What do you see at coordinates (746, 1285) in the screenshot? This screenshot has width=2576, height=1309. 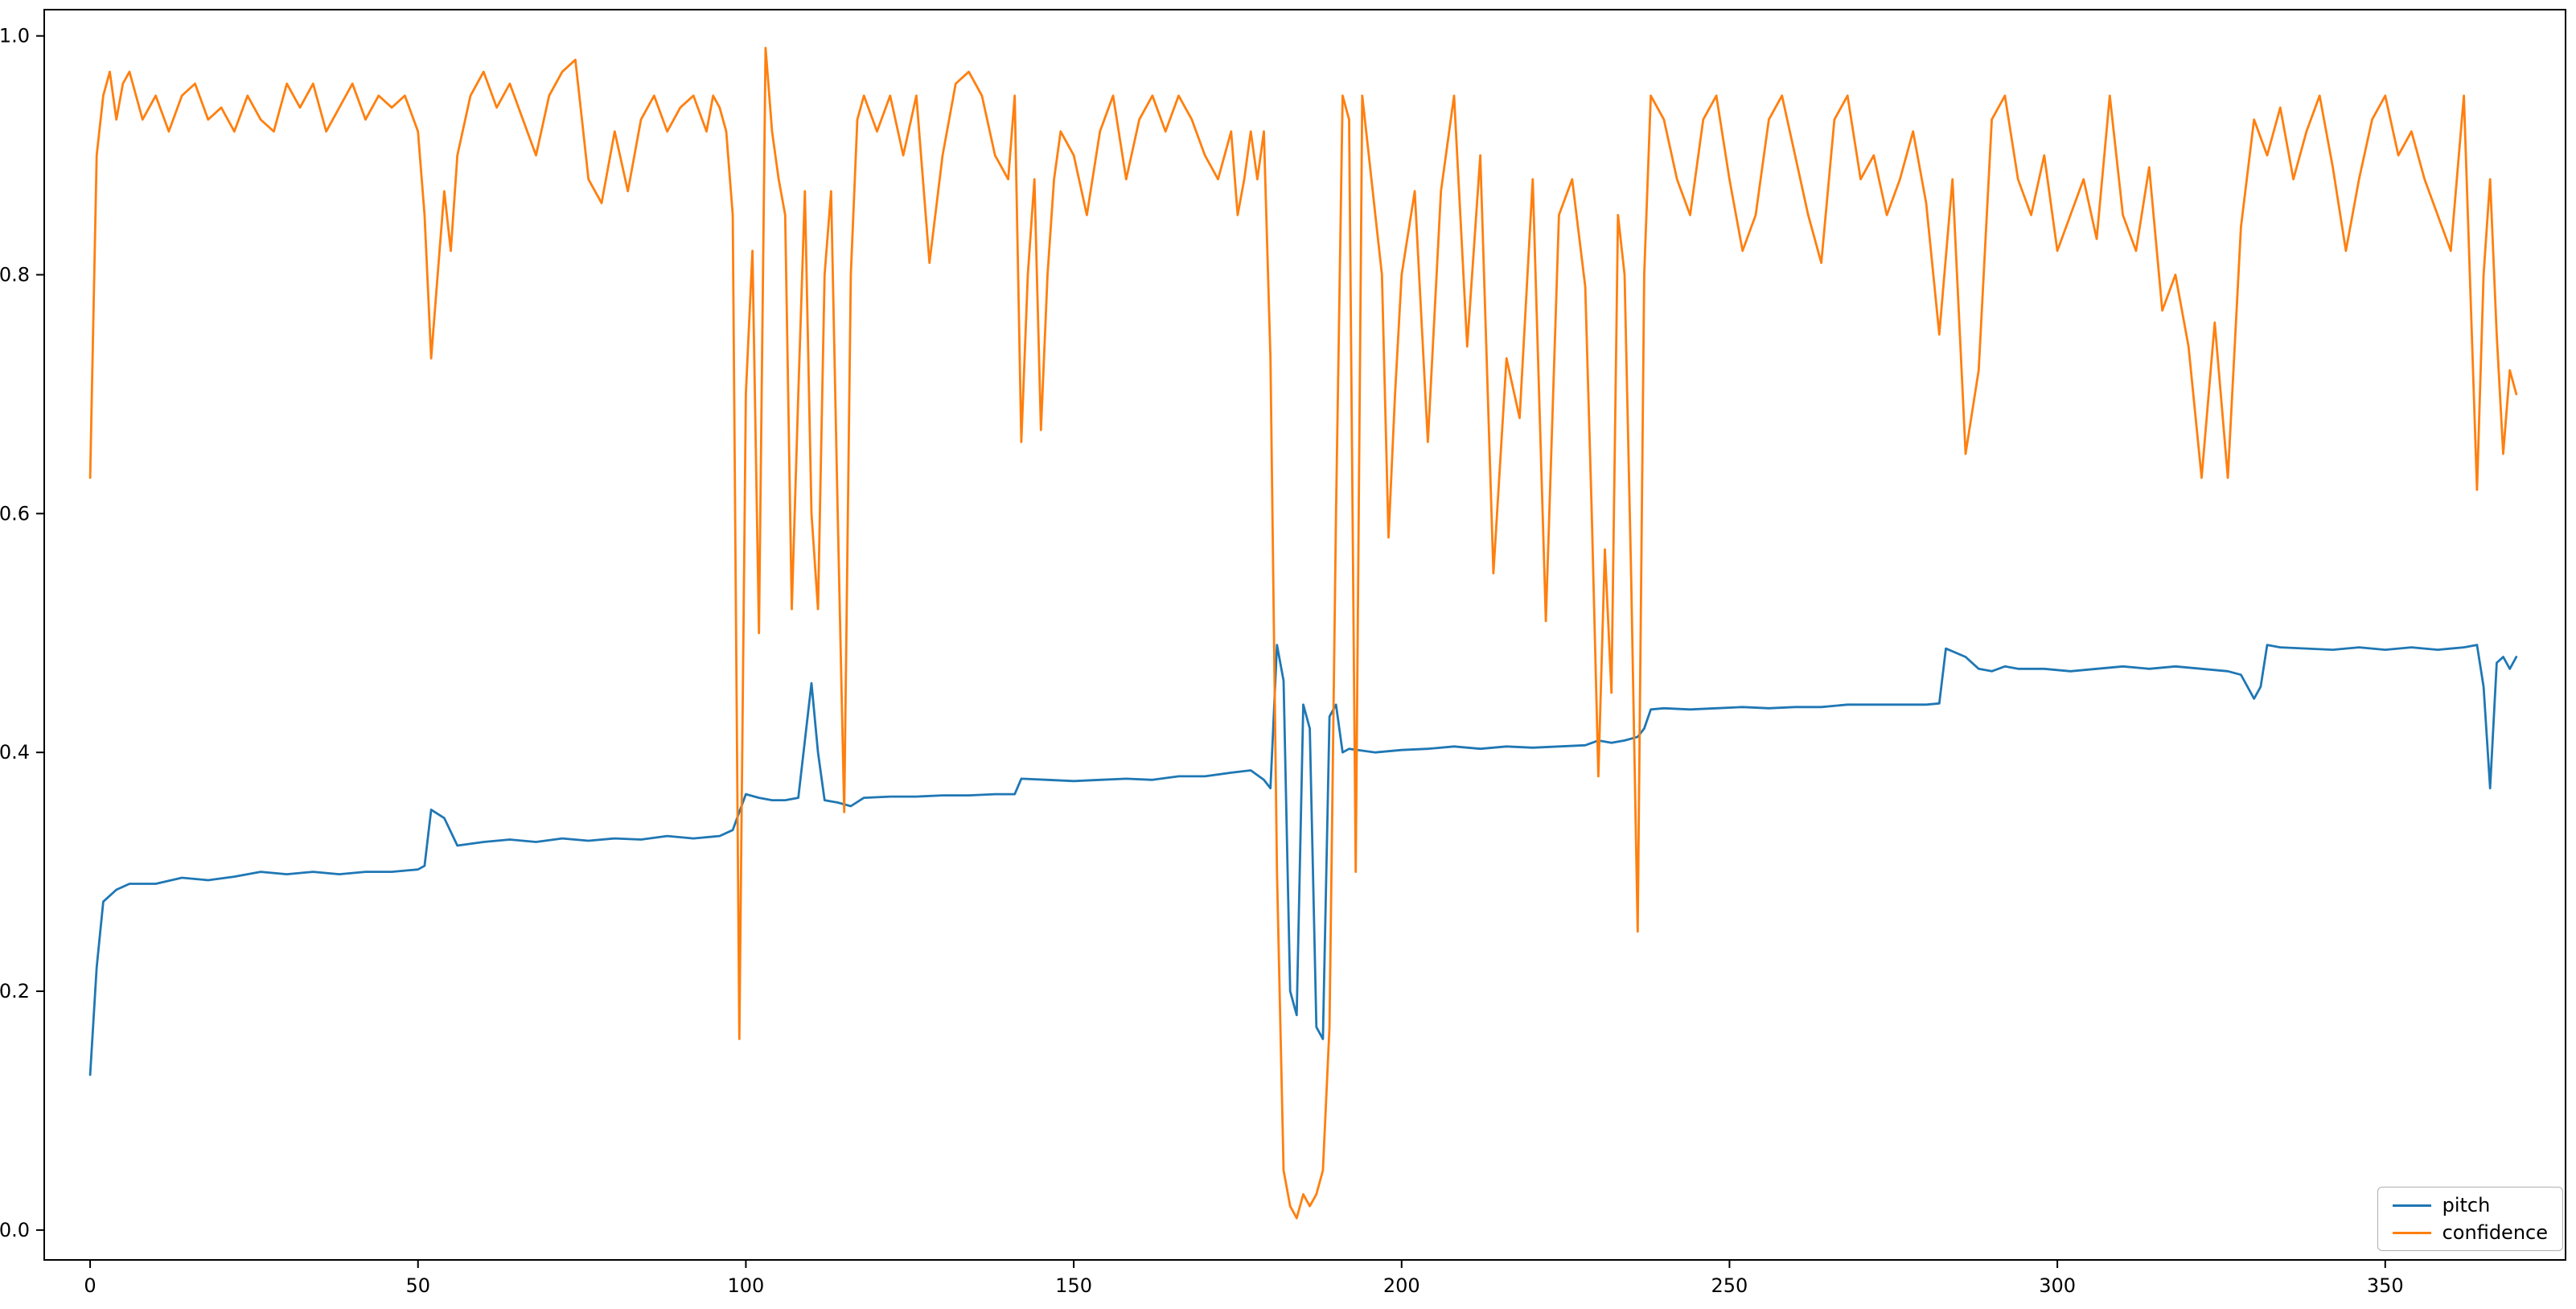 I see `x-tick-label: 100` at bounding box center [746, 1285].